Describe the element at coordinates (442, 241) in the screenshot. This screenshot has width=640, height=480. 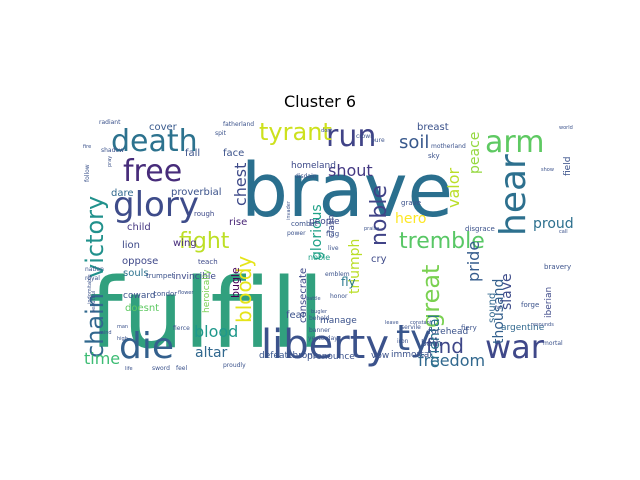
I see `word-tremble: tremble` at that location.